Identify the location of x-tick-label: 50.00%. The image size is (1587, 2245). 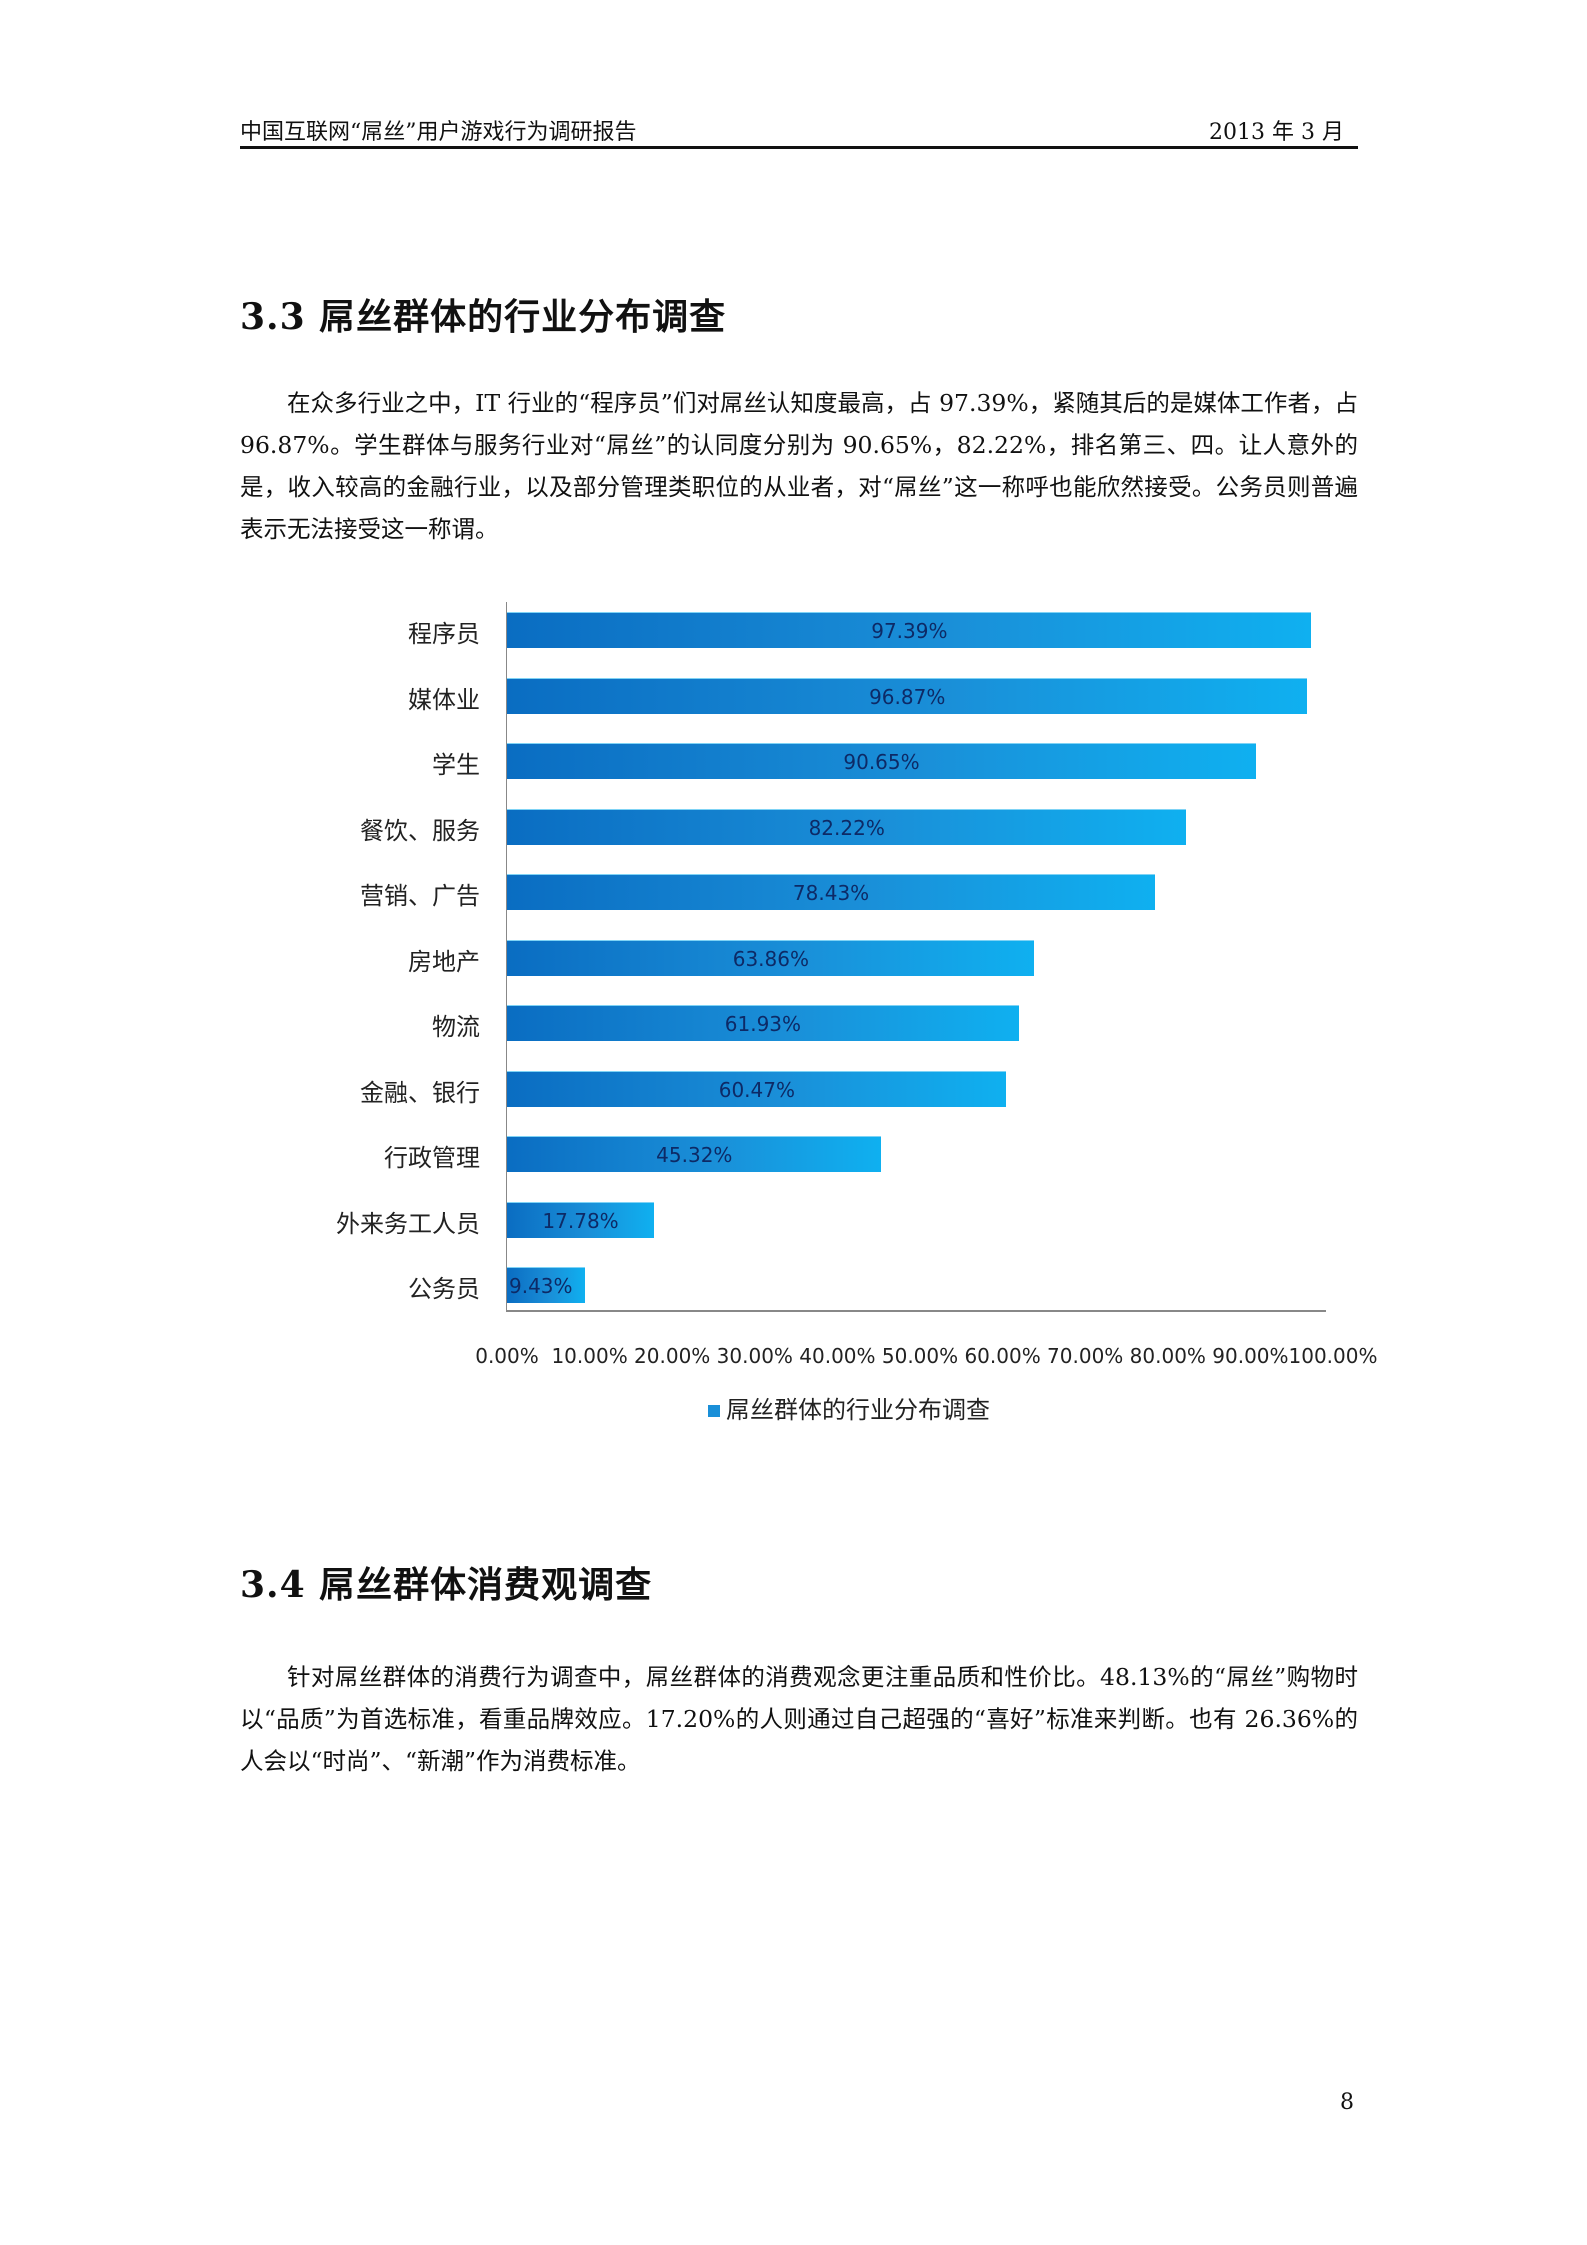
(920, 1356).